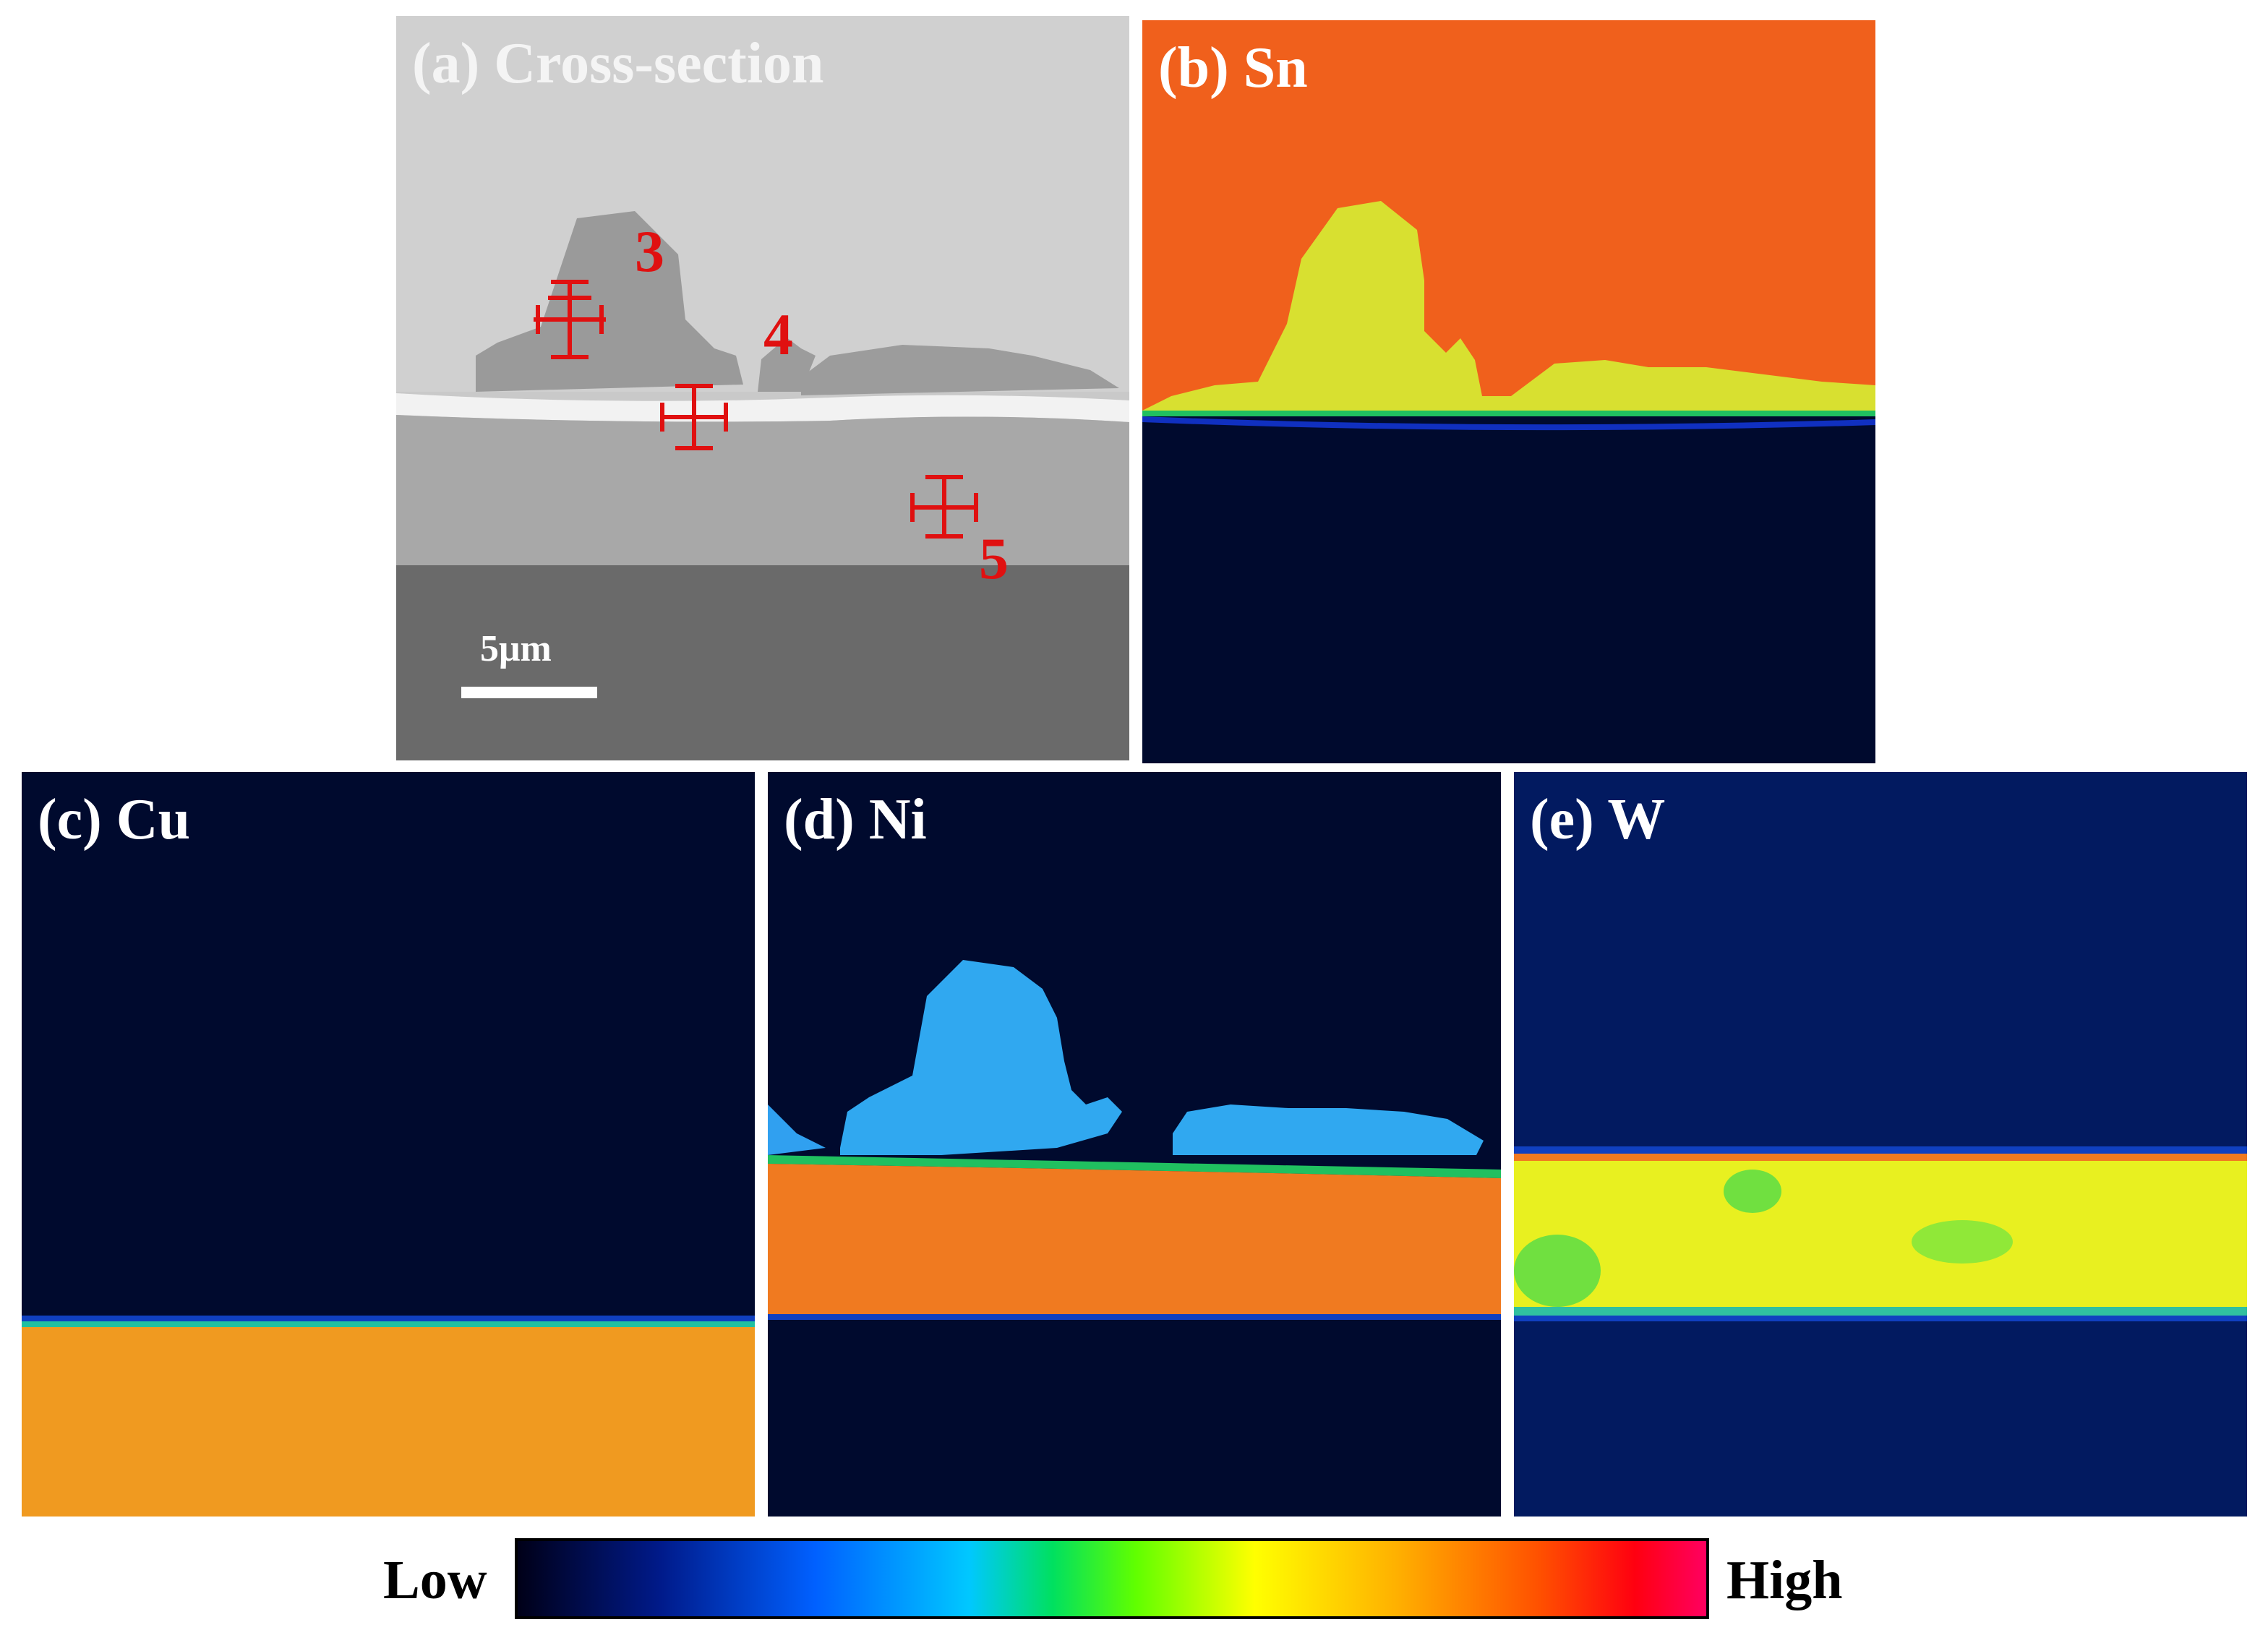  I want to click on marker-crosses, so click(756, 410).